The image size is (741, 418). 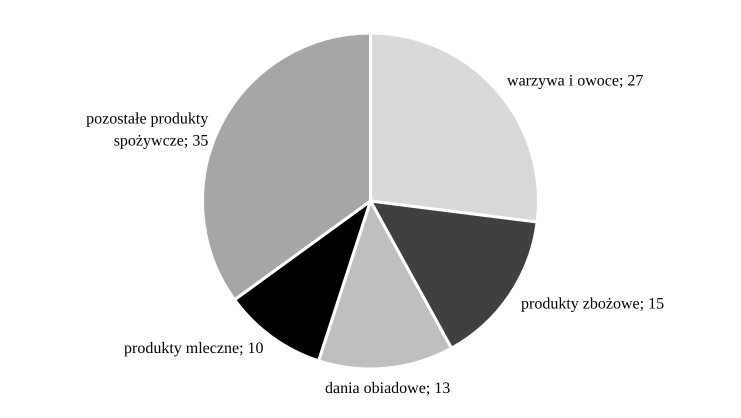 What do you see at coordinates (194, 349) in the screenshot?
I see `slice-label: produkty mleczne; 10` at bounding box center [194, 349].